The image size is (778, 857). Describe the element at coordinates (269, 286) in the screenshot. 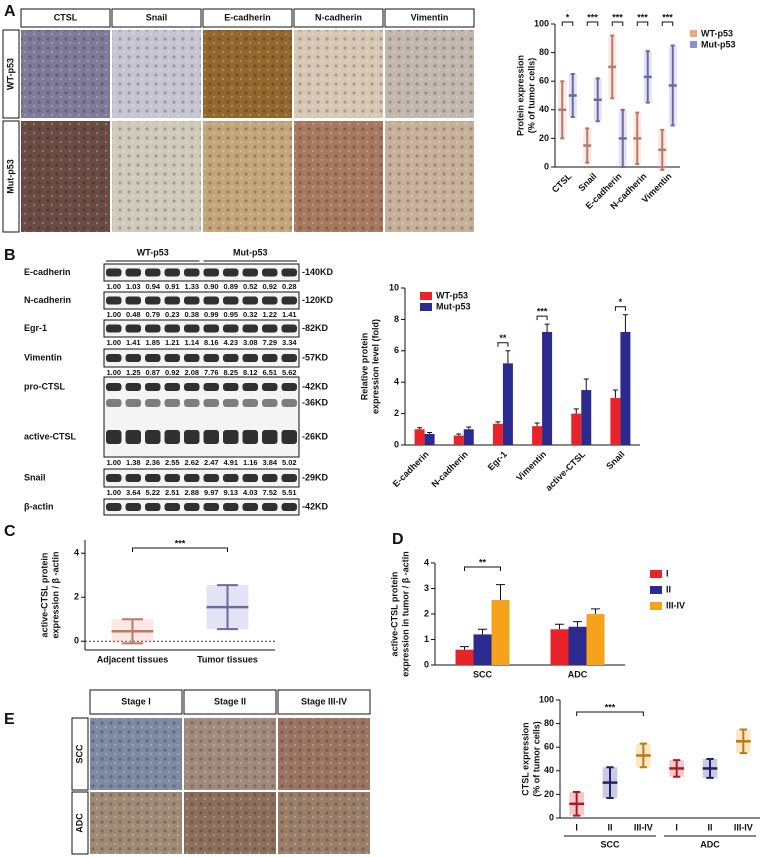

I see `quantification: 0.92` at that location.